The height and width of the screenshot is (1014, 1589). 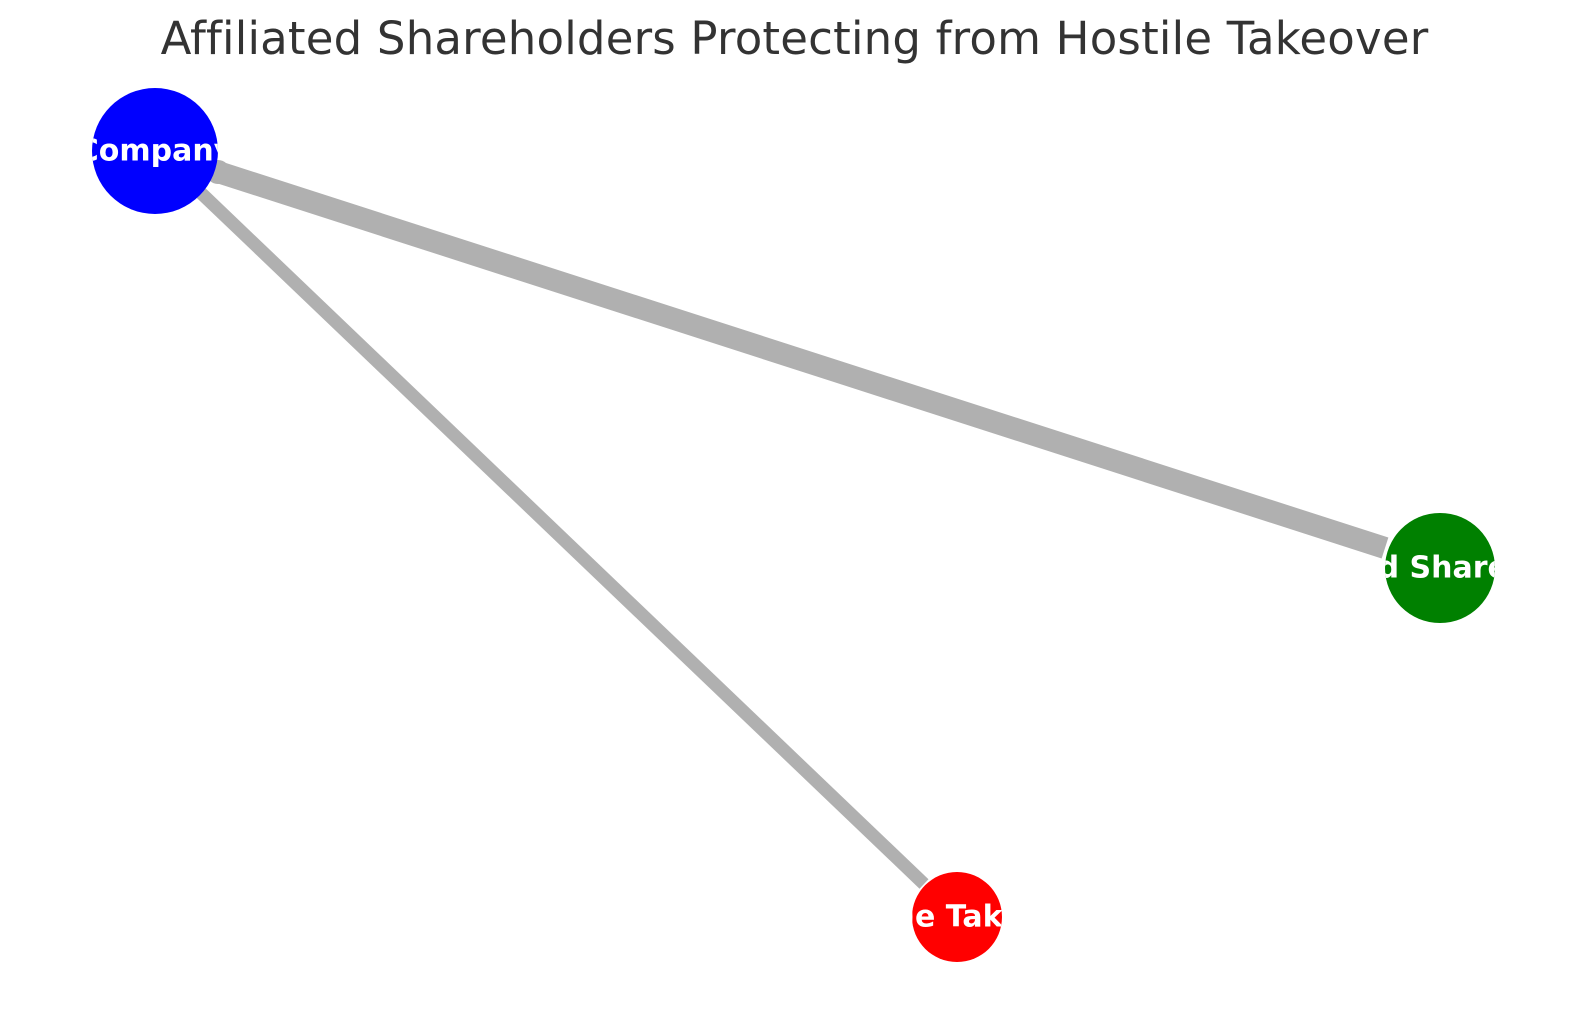 I want to click on node-company-label: Company, so click(x=155, y=151).